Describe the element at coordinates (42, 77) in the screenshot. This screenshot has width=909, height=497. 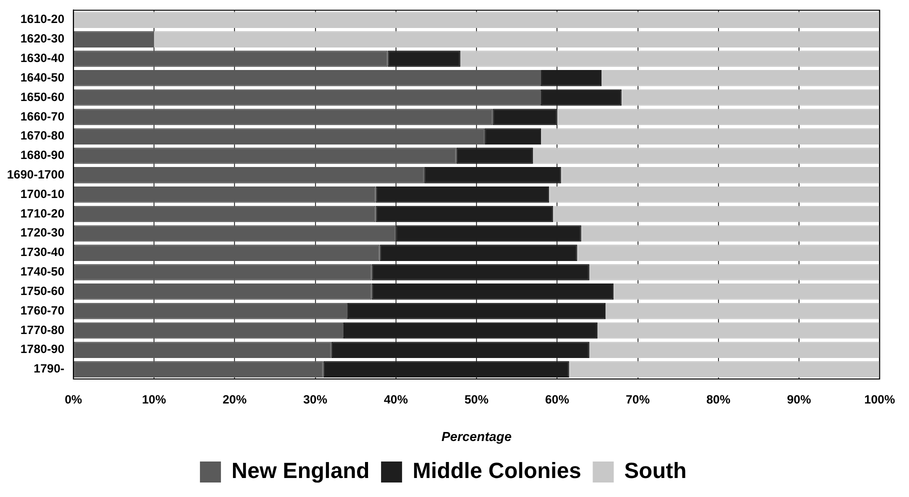
I see `y-tick-label: 1640-50` at that location.